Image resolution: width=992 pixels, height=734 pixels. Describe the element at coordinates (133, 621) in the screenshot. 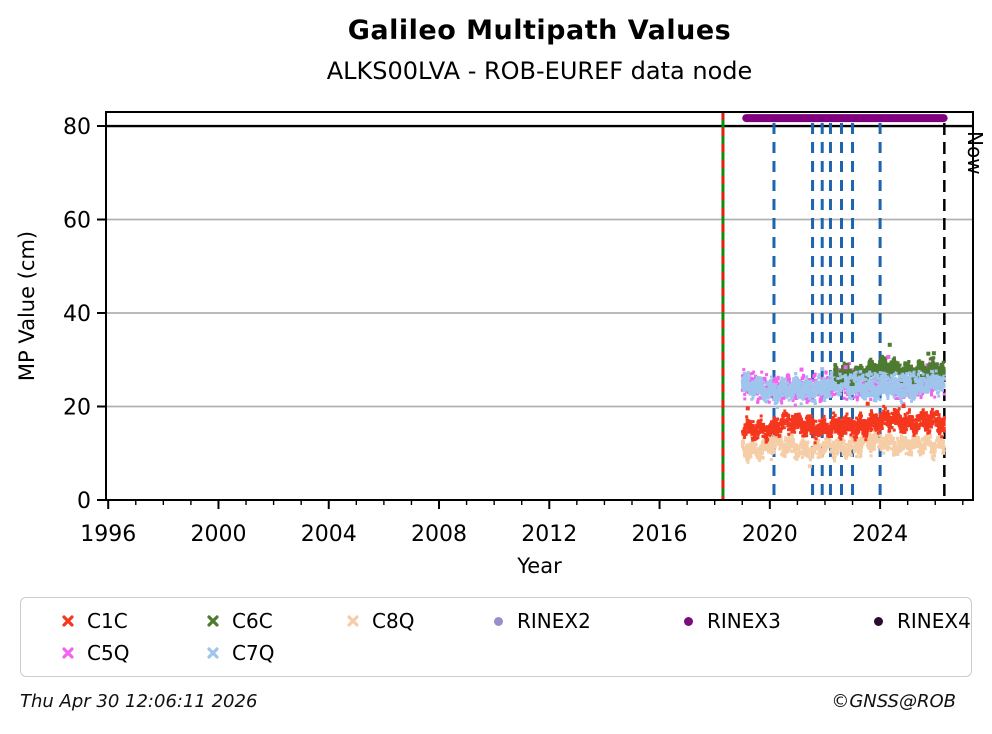

I see `legend-item-c1c: C1C` at that location.